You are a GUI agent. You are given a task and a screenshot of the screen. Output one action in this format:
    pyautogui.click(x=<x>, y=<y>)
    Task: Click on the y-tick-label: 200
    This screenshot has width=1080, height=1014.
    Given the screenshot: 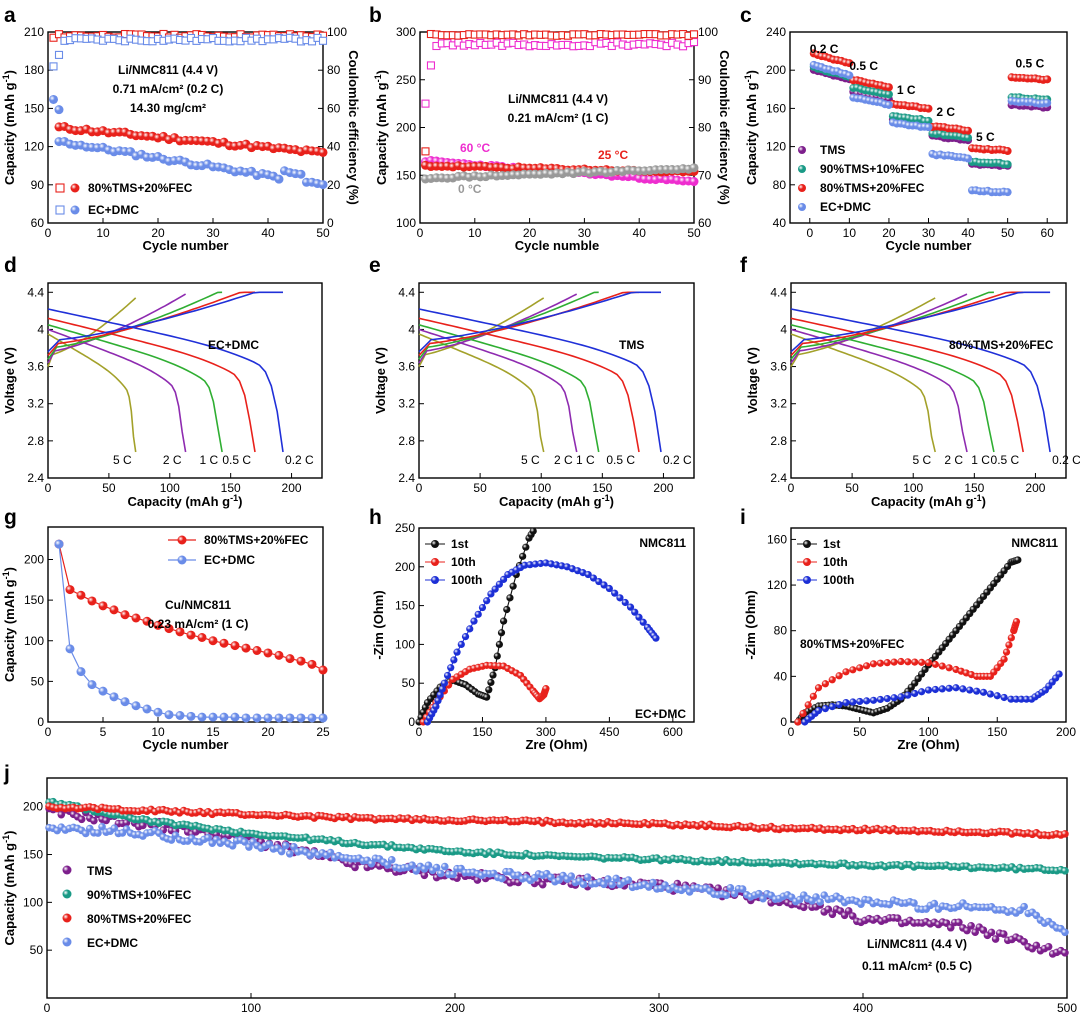 What is the action you would take?
    pyautogui.click(x=34, y=560)
    